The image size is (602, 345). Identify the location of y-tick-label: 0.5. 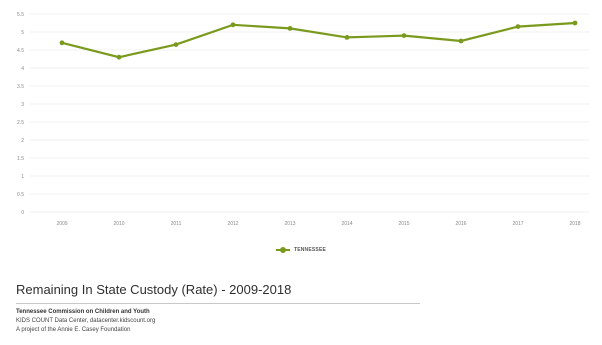
(20, 195).